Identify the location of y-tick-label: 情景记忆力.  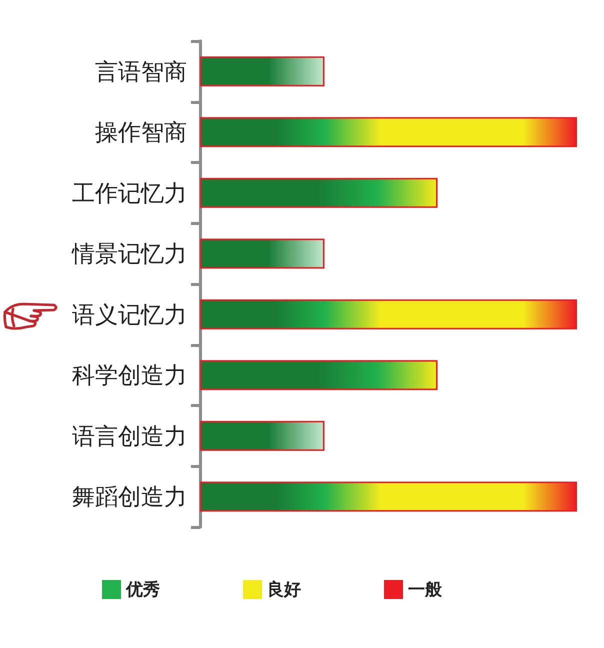
(129, 253).